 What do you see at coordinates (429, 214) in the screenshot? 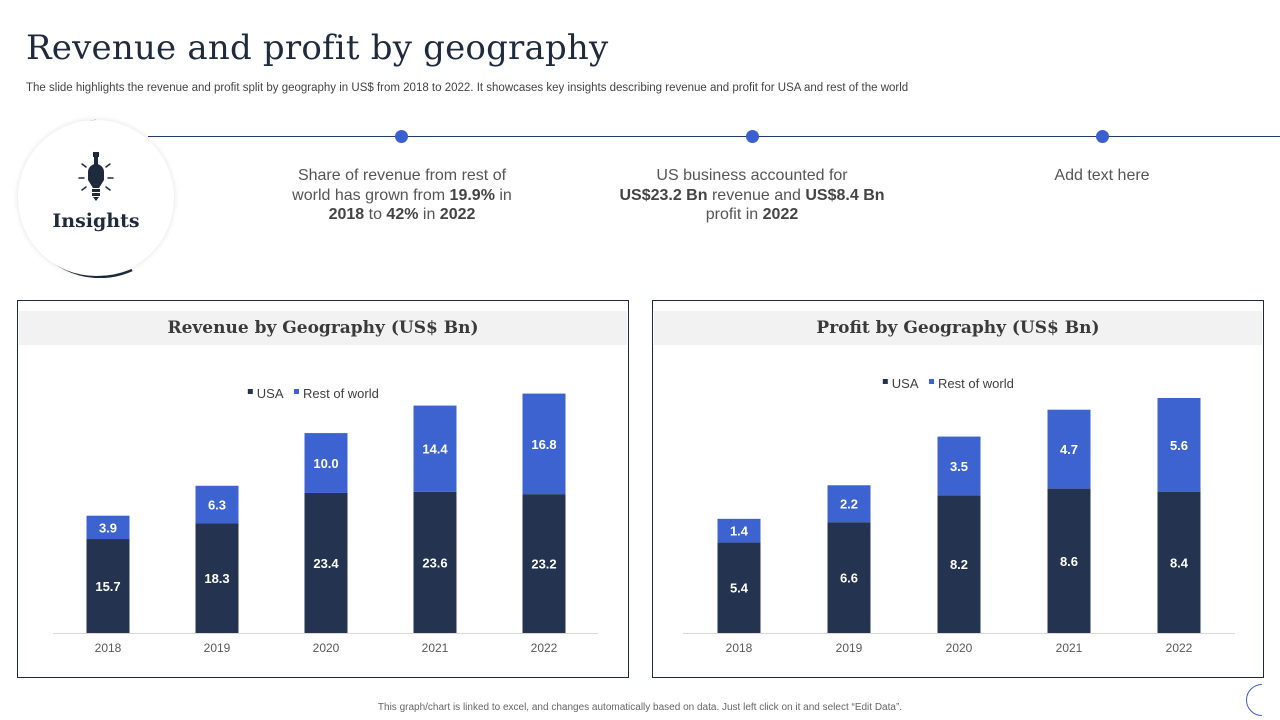
I see `insight-1-text-e: in` at bounding box center [429, 214].